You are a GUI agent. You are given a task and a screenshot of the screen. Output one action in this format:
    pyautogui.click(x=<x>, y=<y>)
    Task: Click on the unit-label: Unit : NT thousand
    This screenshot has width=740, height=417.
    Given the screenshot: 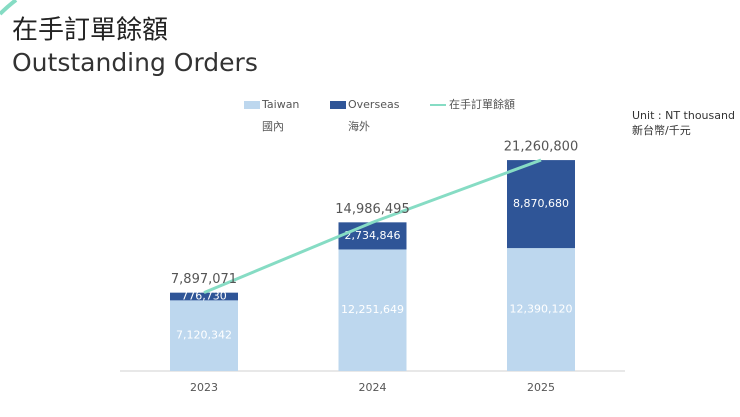 What is the action you would take?
    pyautogui.click(x=683, y=115)
    